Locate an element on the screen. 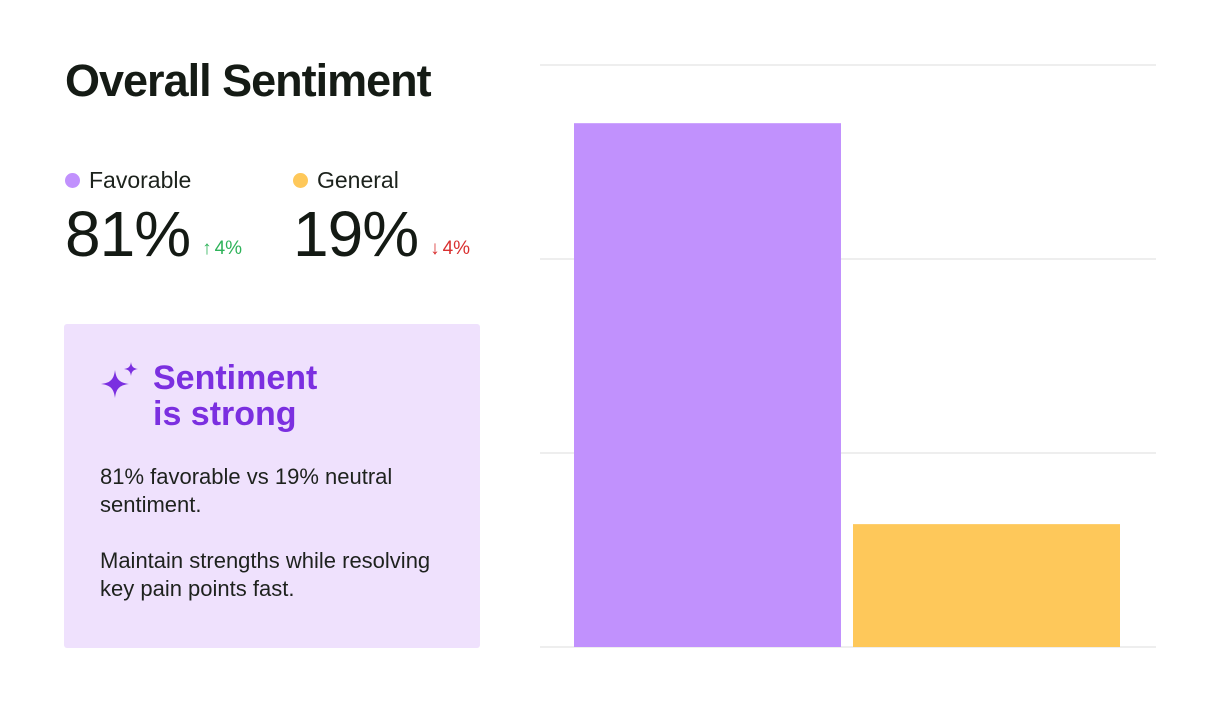  favorable-delta: ↑ 4% is located at coordinates (222, 249).